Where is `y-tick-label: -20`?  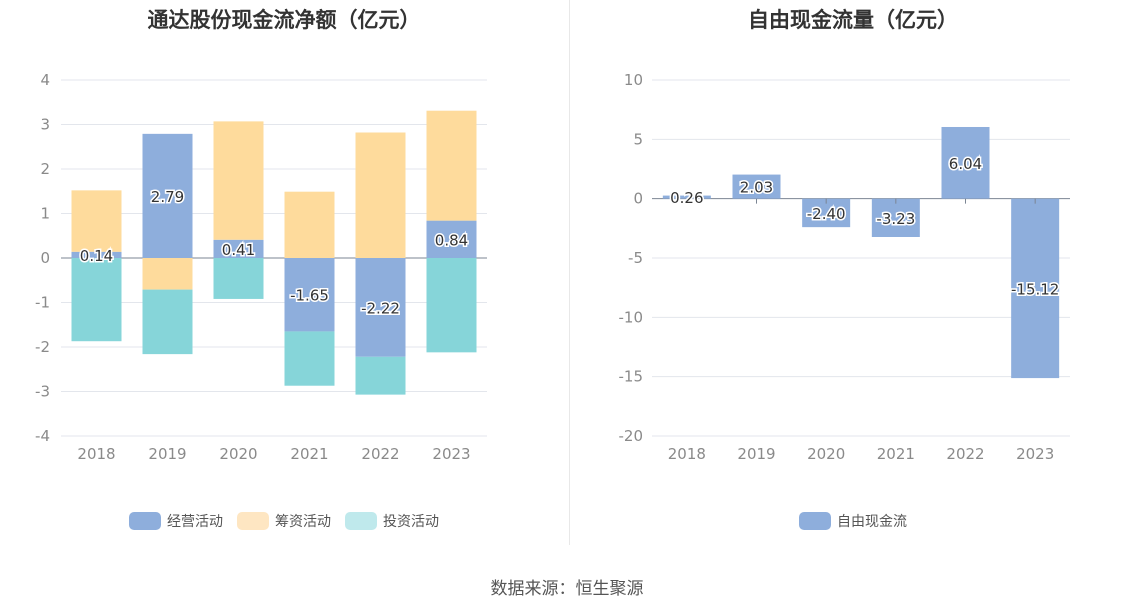
y-tick-label: -20 is located at coordinates (631, 436).